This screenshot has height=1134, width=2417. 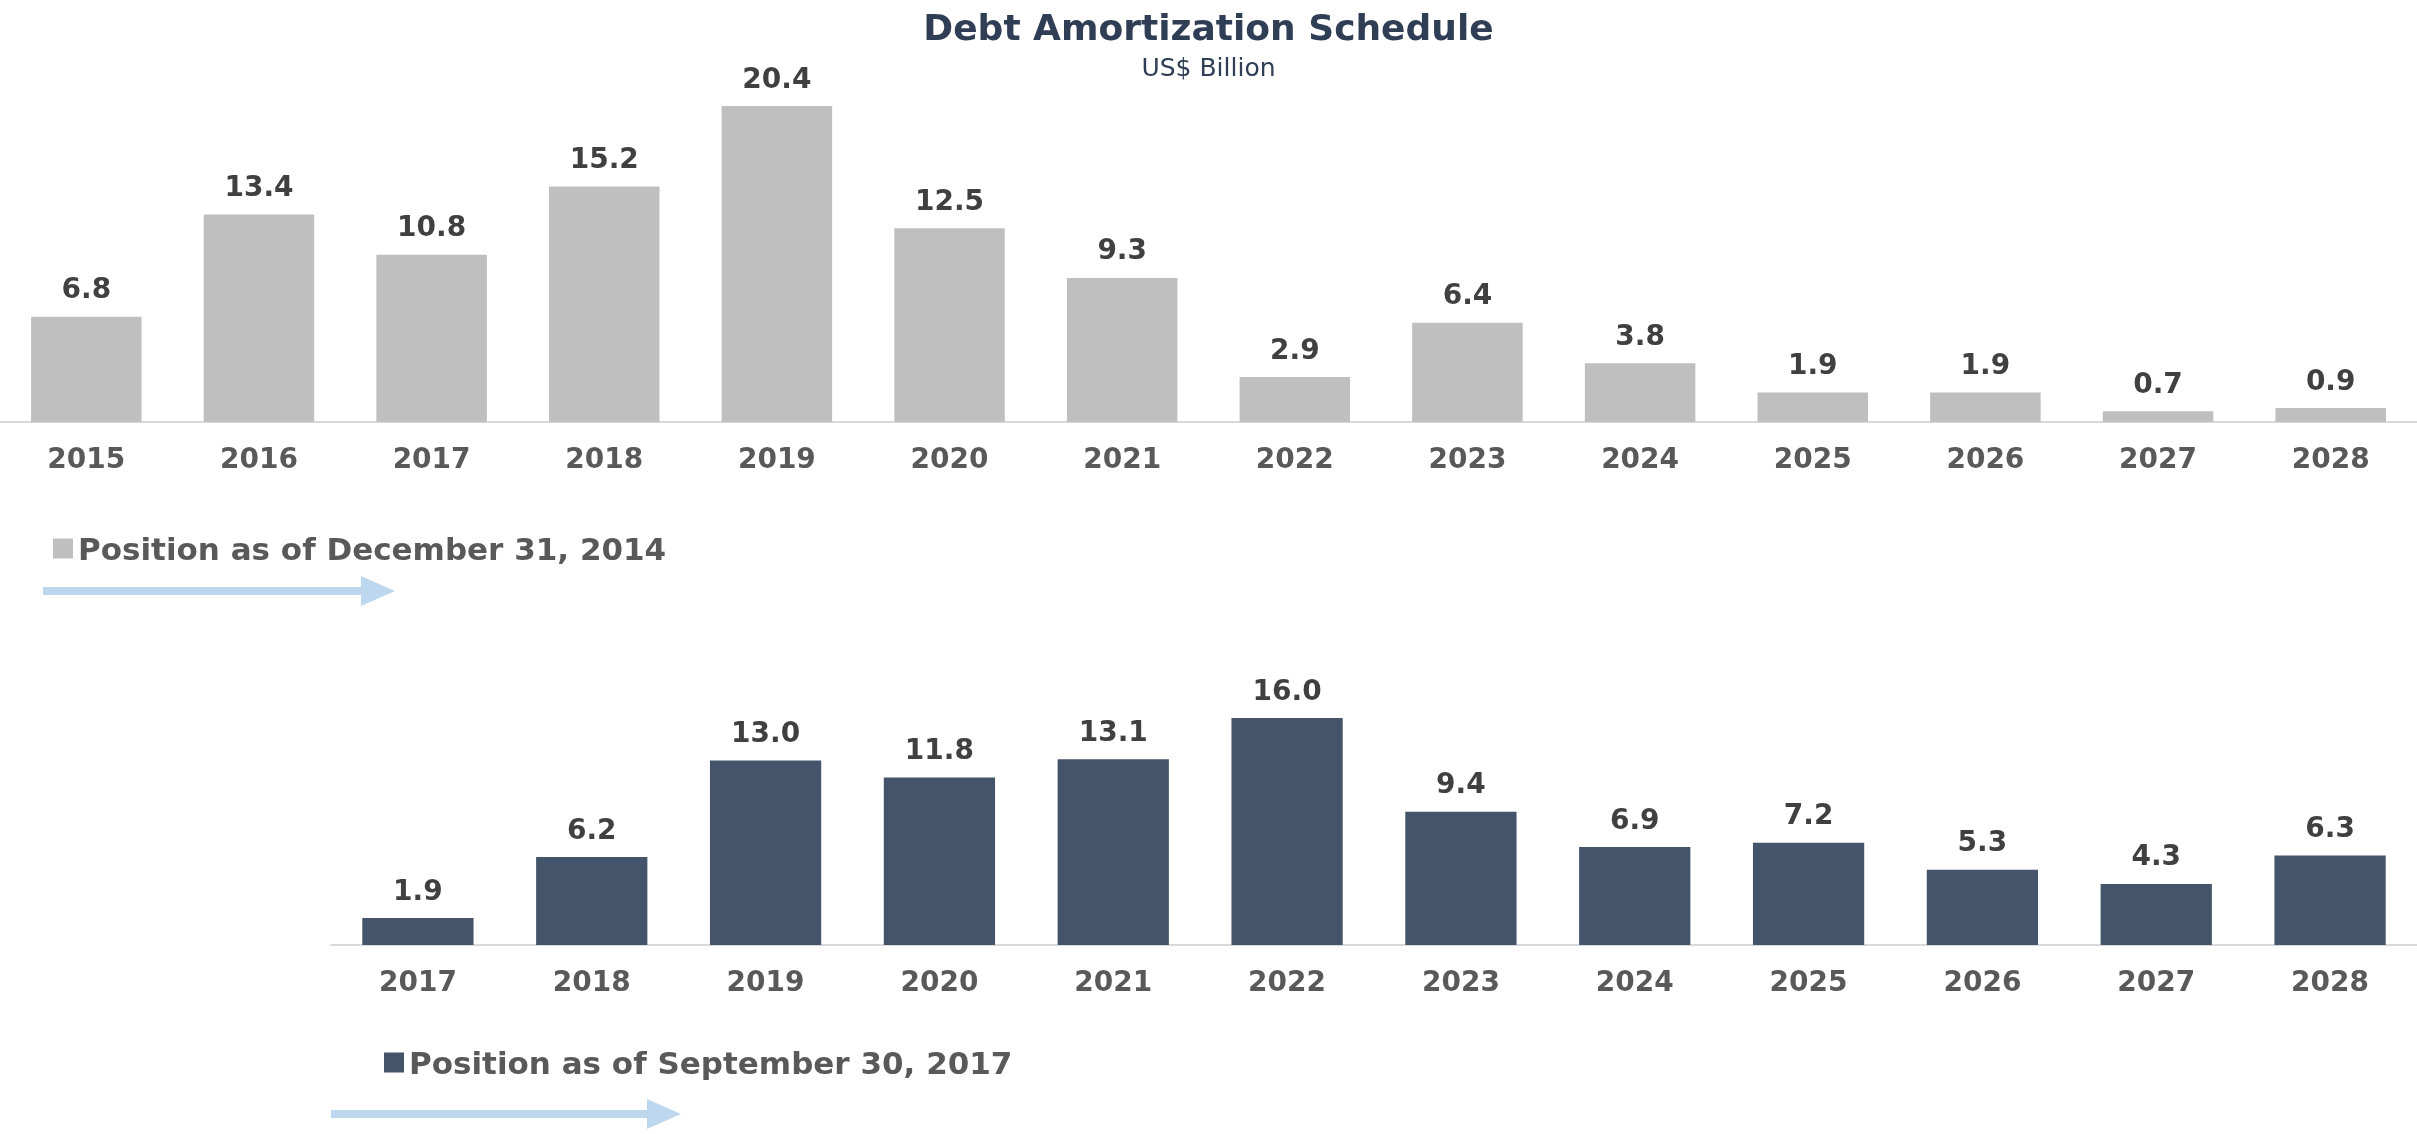 I want to click on data-label: 5.3, so click(x=1982, y=842).